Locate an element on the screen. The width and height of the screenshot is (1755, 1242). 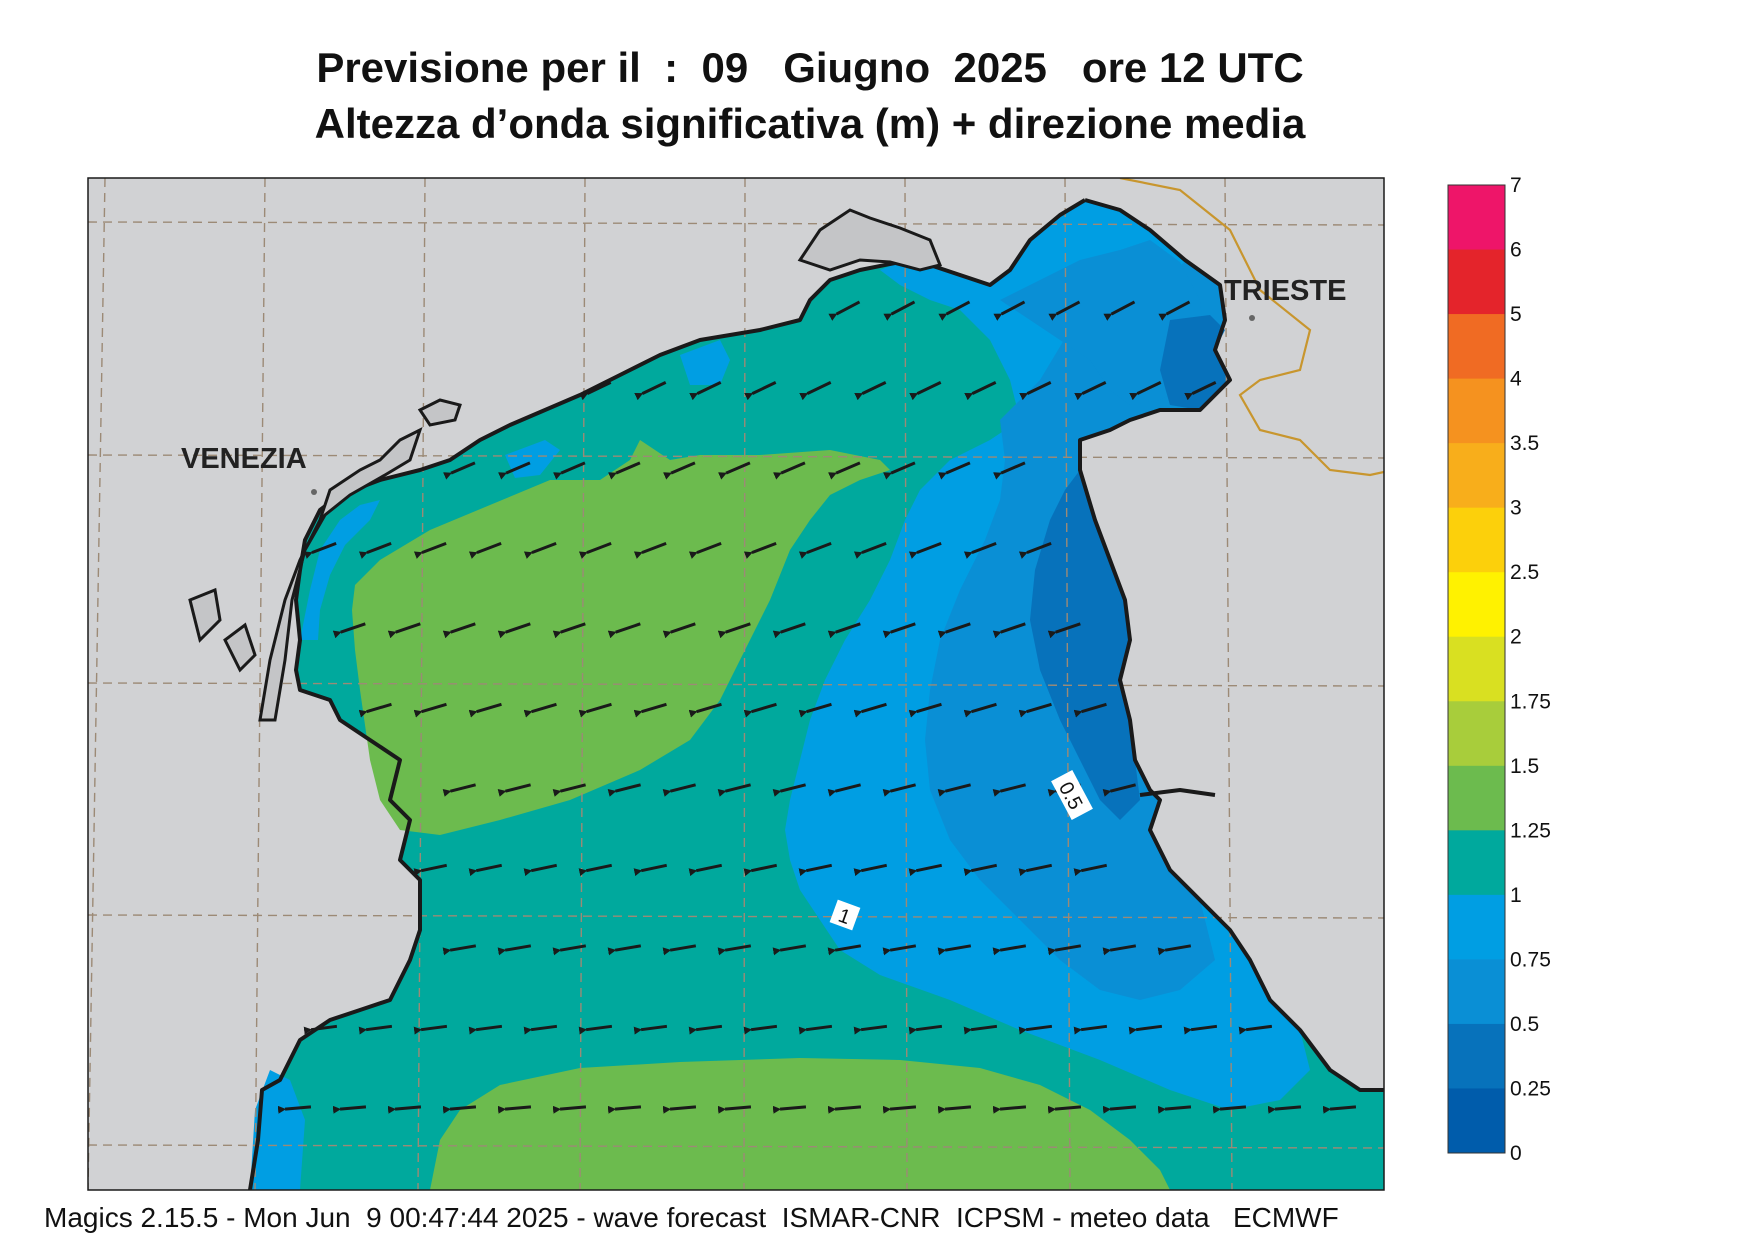
colour-bar-tick-label: 0 is located at coordinates (1516, 1153).